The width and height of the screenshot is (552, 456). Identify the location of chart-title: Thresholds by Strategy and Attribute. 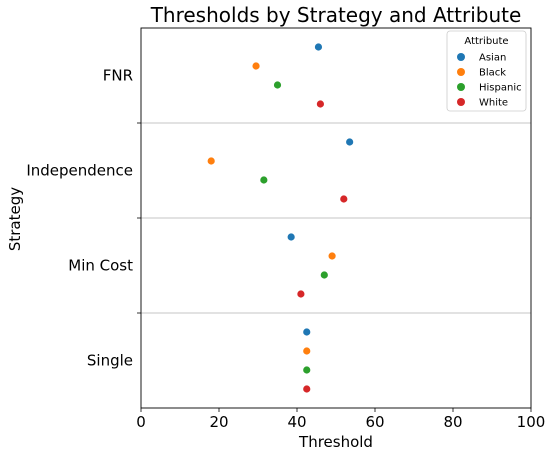
(336, 15).